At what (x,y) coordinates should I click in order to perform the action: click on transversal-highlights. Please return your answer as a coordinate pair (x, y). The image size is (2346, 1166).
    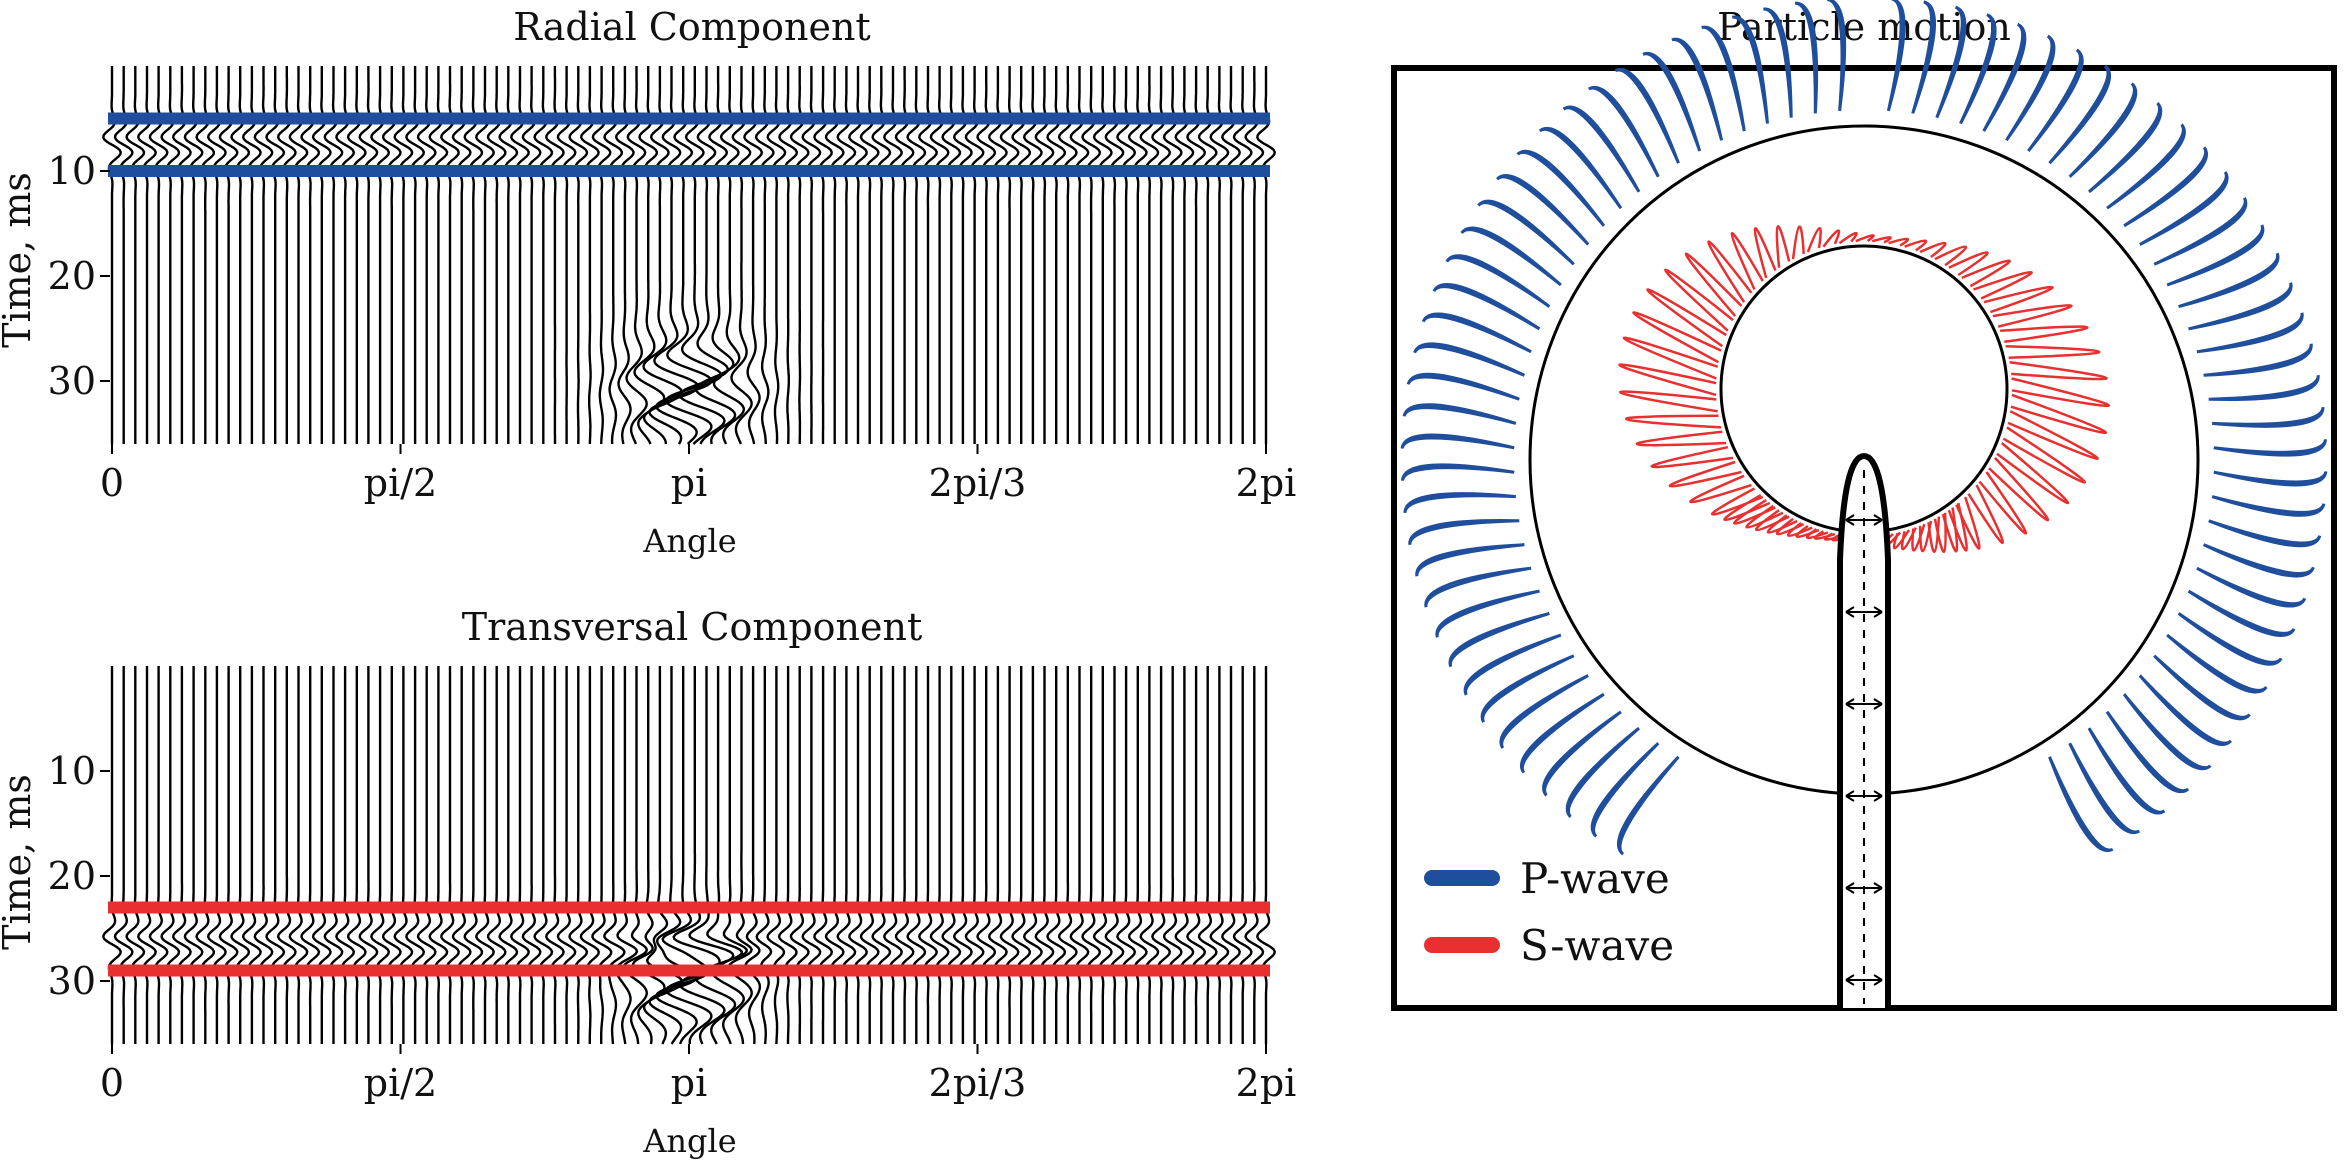
    Looking at the image, I should click on (689, 939).